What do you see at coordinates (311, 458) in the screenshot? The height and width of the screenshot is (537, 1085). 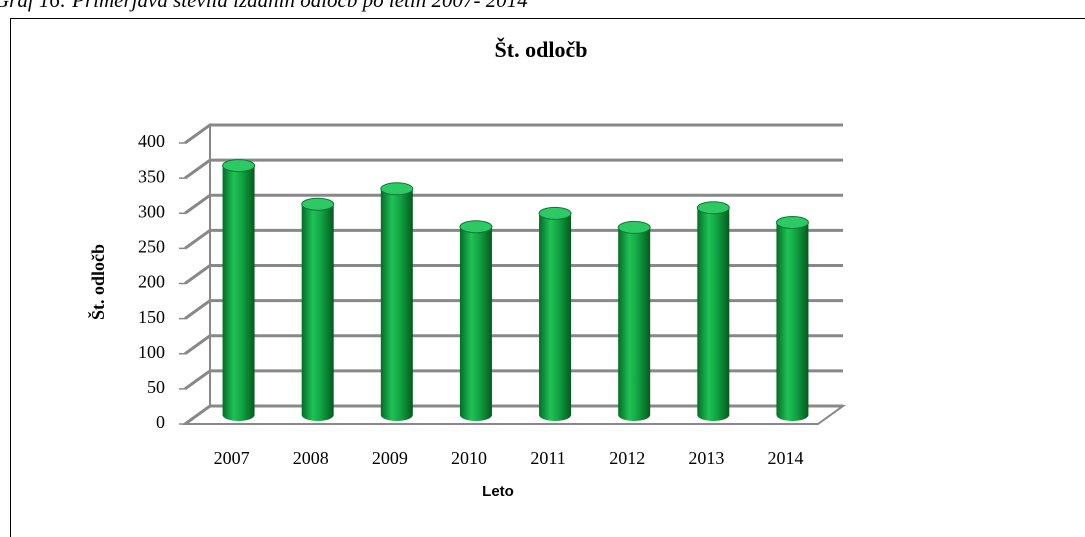 I see `x-tick-label: 2008` at bounding box center [311, 458].